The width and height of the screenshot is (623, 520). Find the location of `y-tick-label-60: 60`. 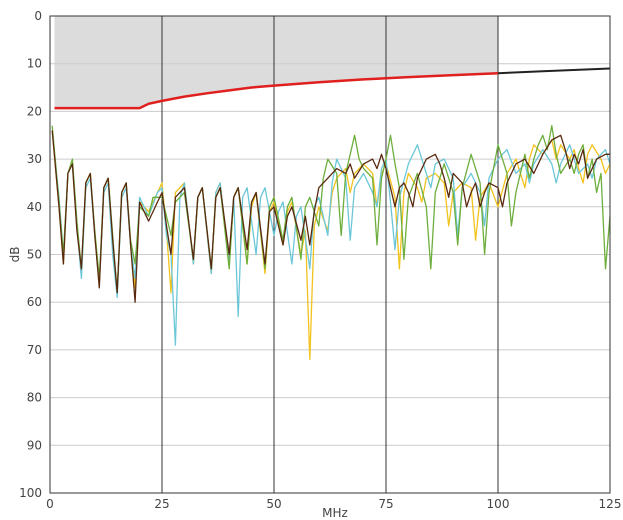

y-tick-label-60: 60 is located at coordinates (34, 302).